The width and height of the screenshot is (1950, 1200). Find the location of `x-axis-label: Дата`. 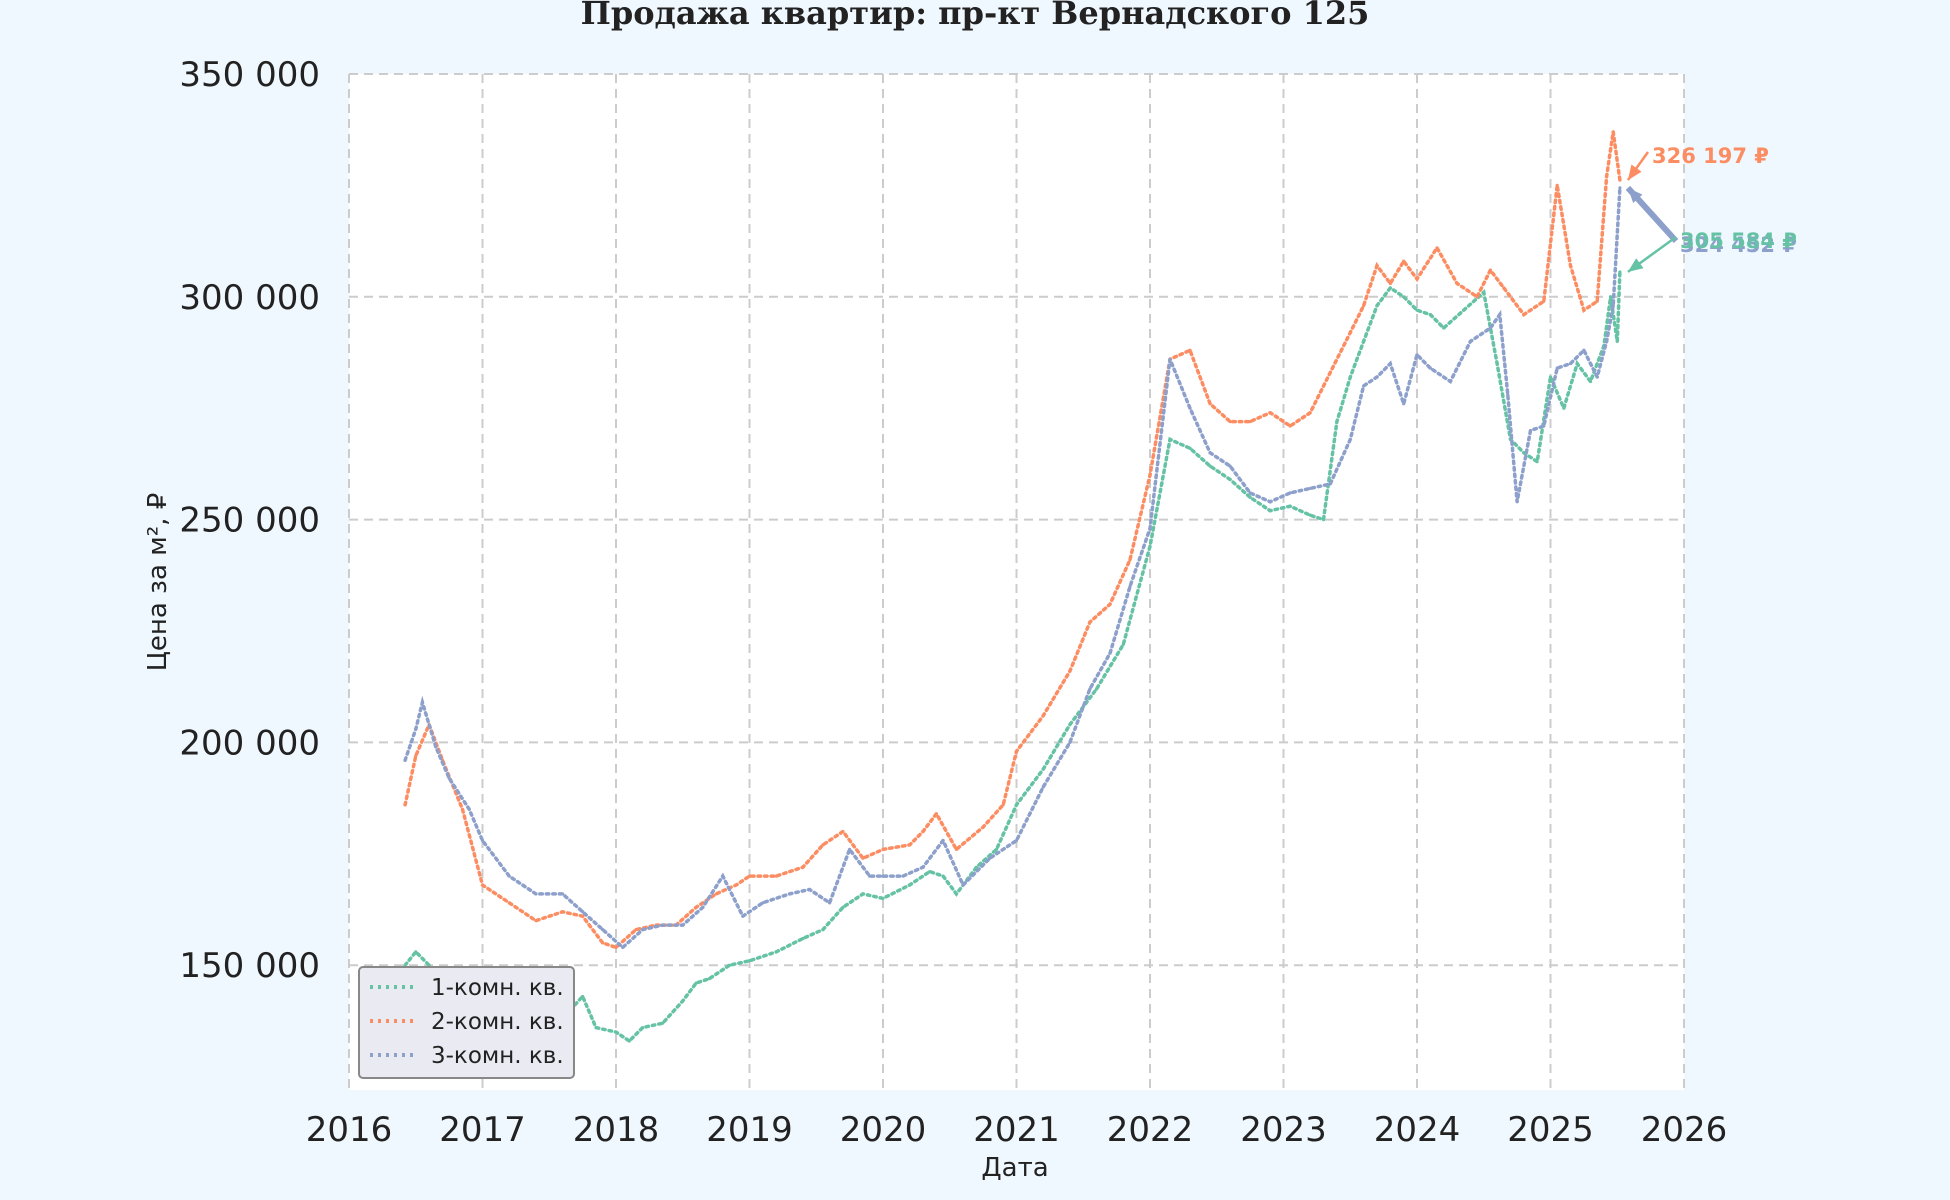

x-axis-label: Дата is located at coordinates (1014, 1168).